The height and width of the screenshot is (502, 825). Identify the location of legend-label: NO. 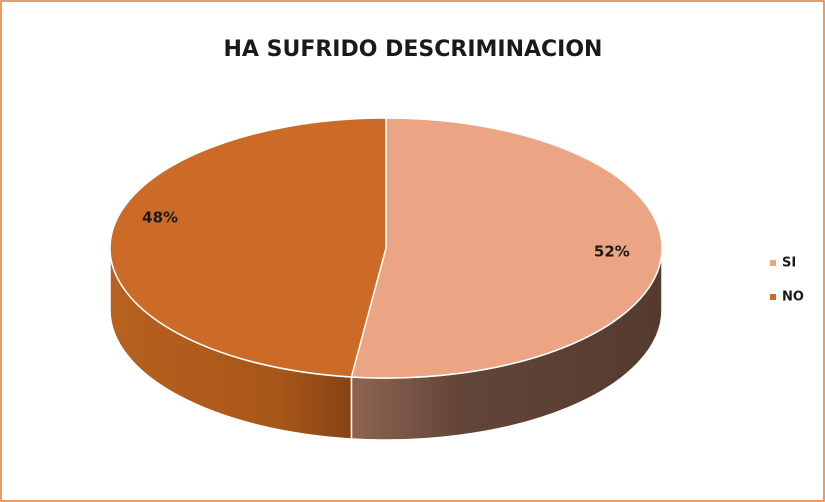
(793, 297).